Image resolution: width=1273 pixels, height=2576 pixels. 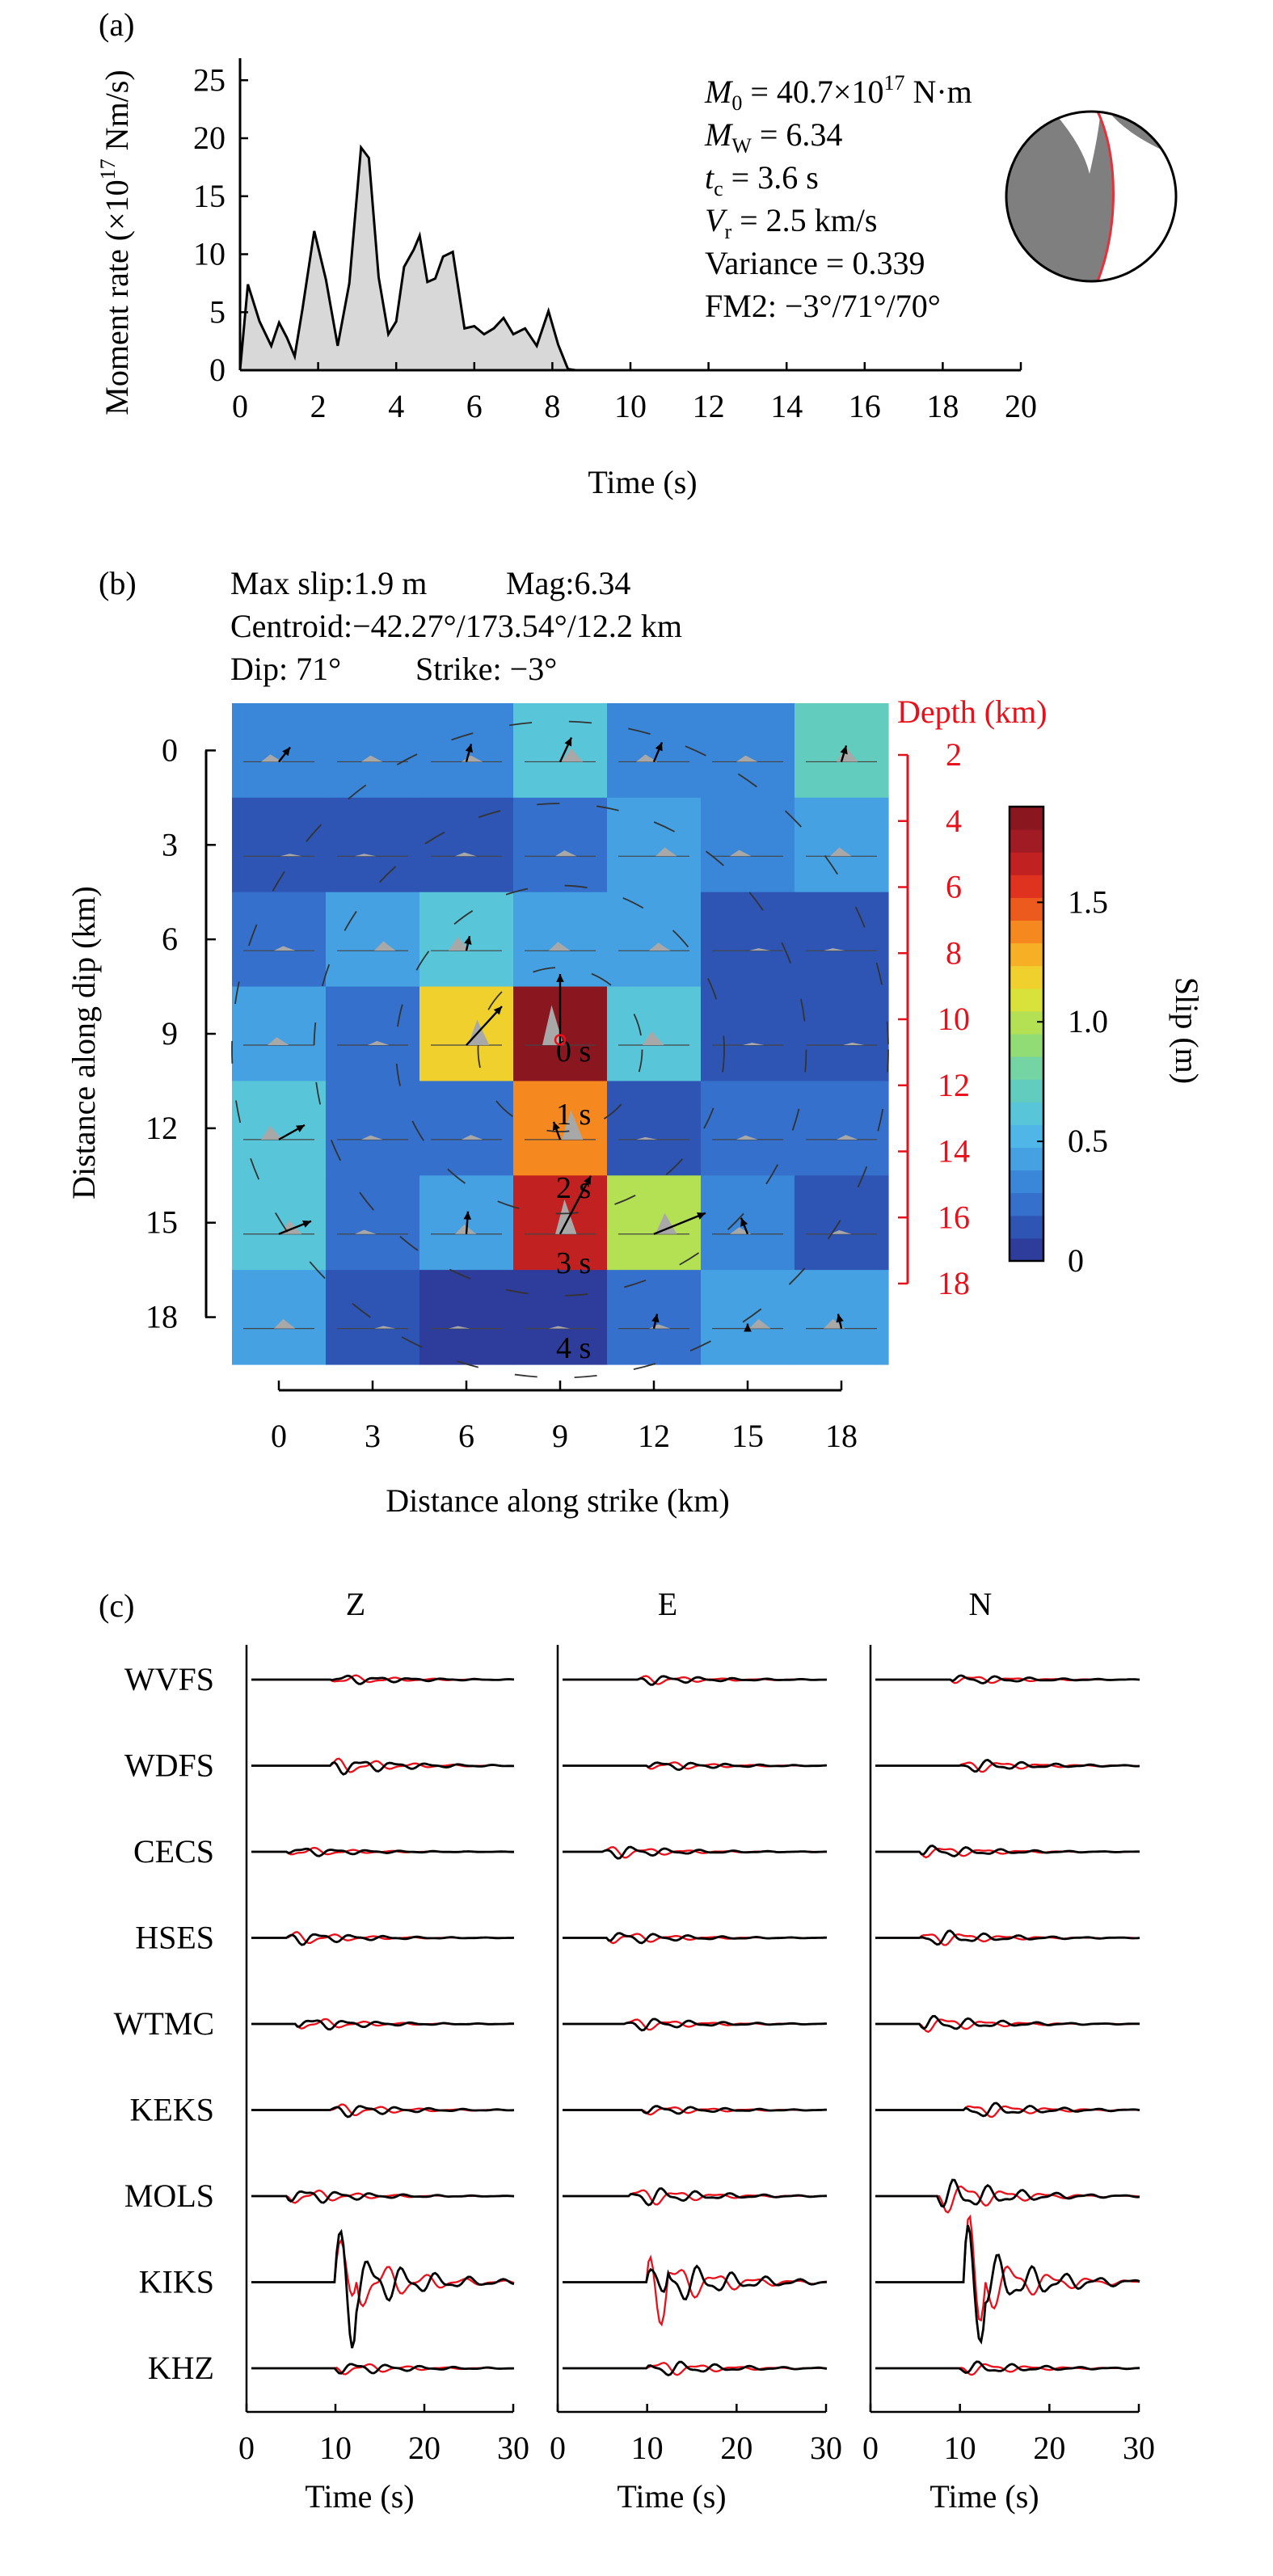 I want to click on depth-label: Depth (km), so click(x=972, y=712).